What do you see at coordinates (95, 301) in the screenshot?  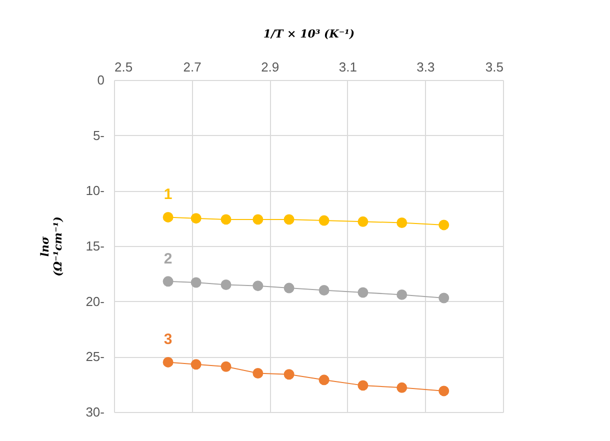 I see `y-tick-label: 20-` at bounding box center [95, 301].